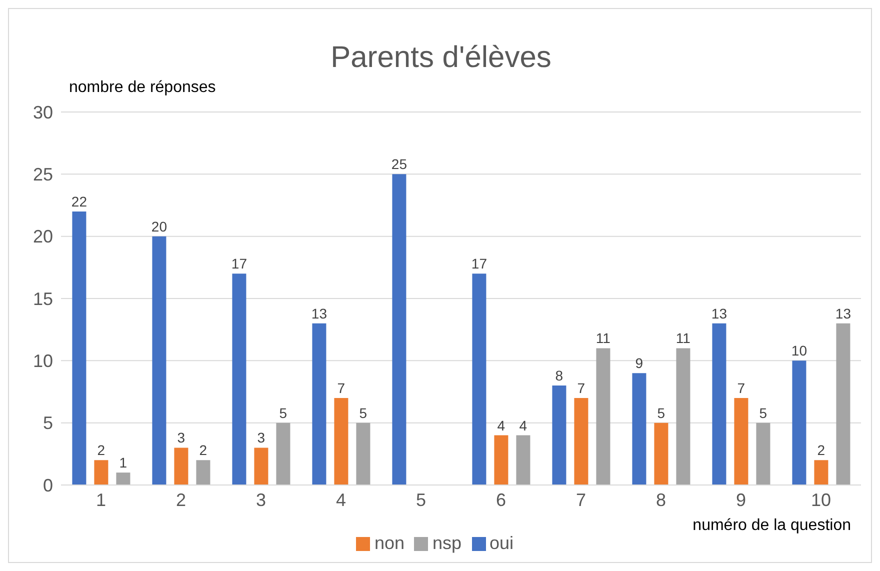  What do you see at coordinates (501, 500) in the screenshot?
I see `x-tick-label: 6` at bounding box center [501, 500].